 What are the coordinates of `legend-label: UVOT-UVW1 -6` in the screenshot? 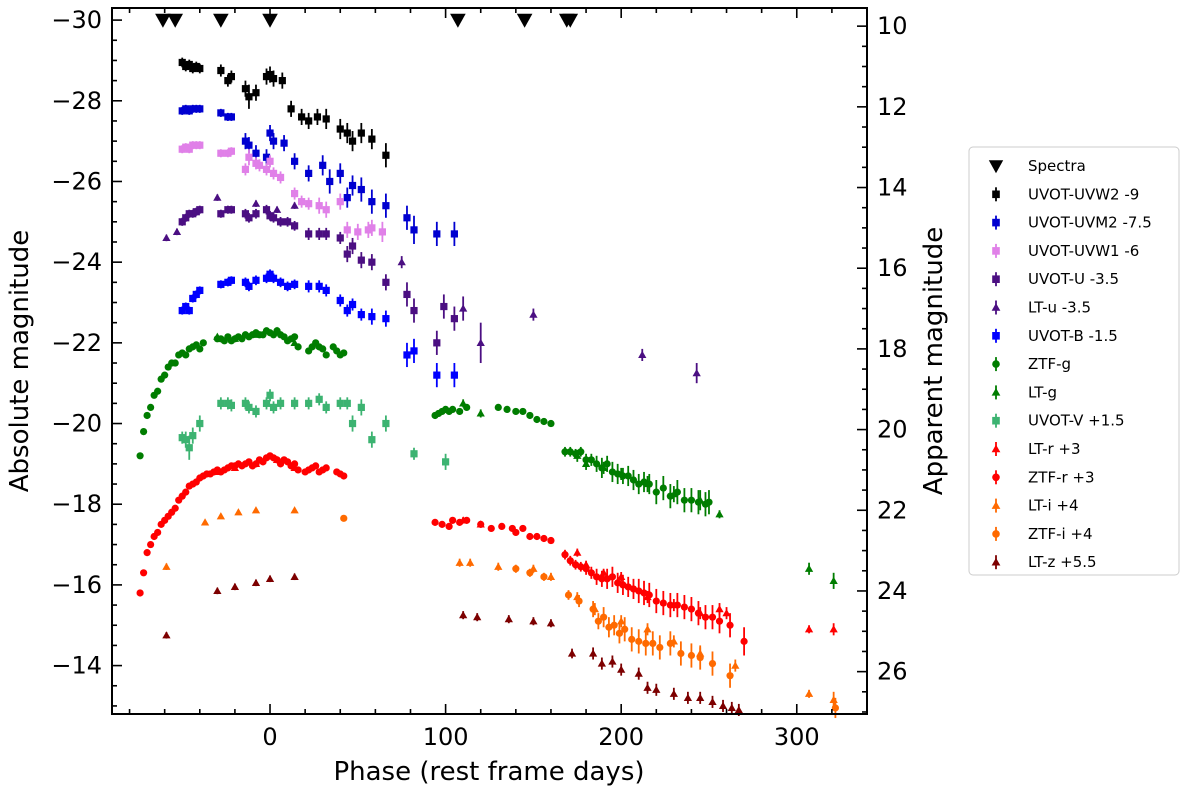 It's located at (1083, 251).